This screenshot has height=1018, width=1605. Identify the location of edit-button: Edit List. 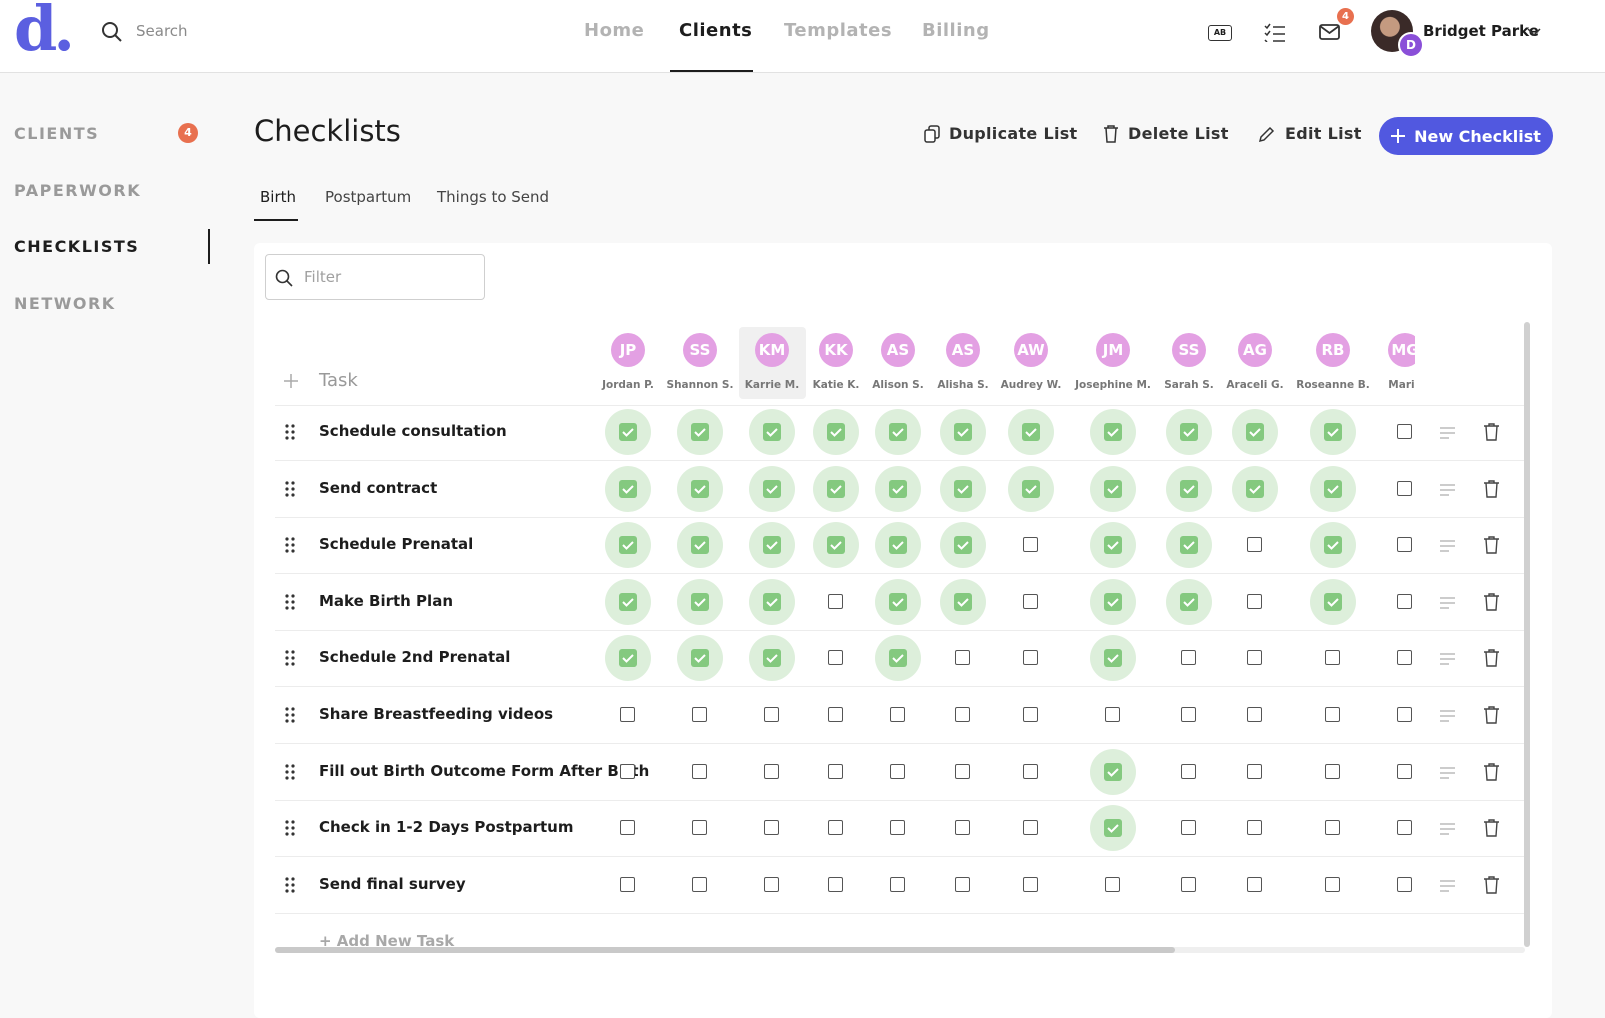
(1310, 133).